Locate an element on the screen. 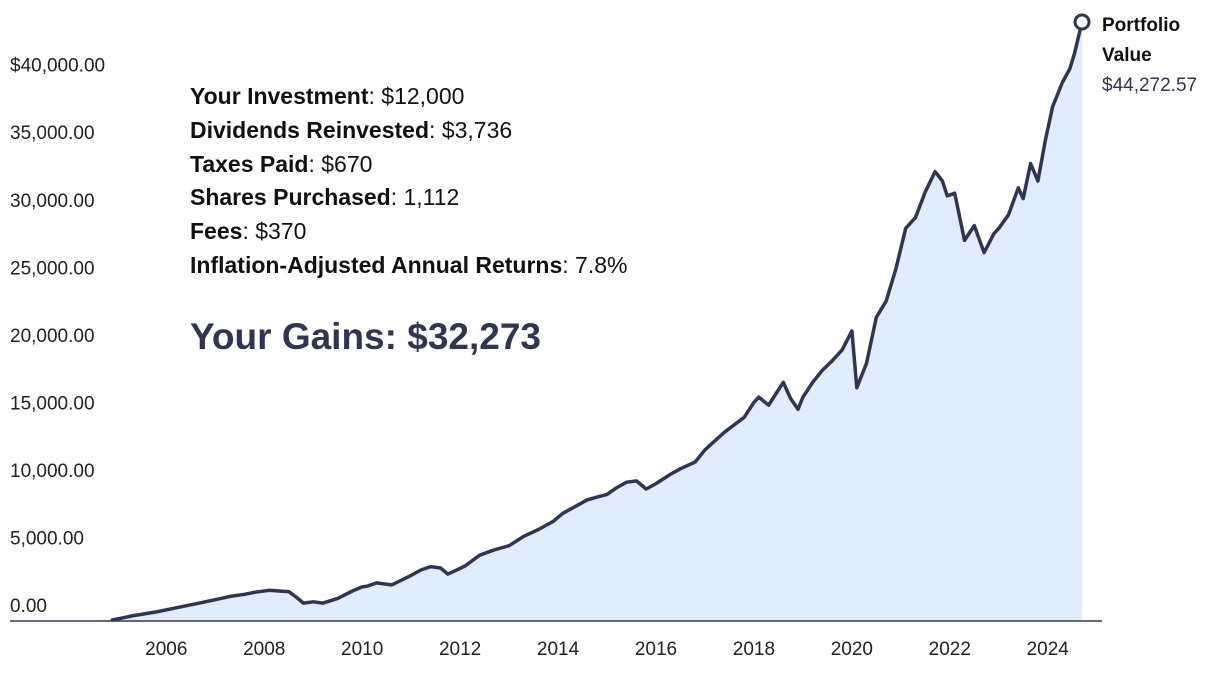 Image resolution: width=1220 pixels, height=674 pixels. stat-row-returns: Inflation-Adjusted Annual Returns: 7.8% is located at coordinates (409, 264).